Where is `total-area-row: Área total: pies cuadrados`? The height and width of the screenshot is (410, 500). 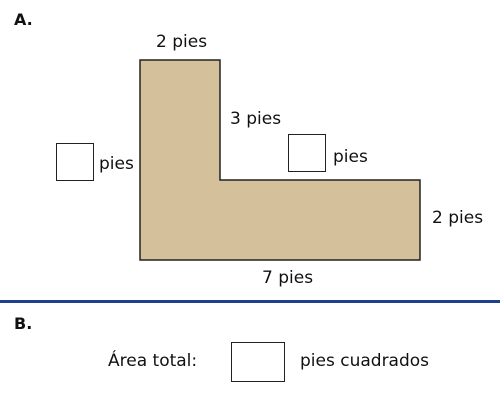
total-area-row: Área total: pies cuadrados is located at coordinates (250, 362).